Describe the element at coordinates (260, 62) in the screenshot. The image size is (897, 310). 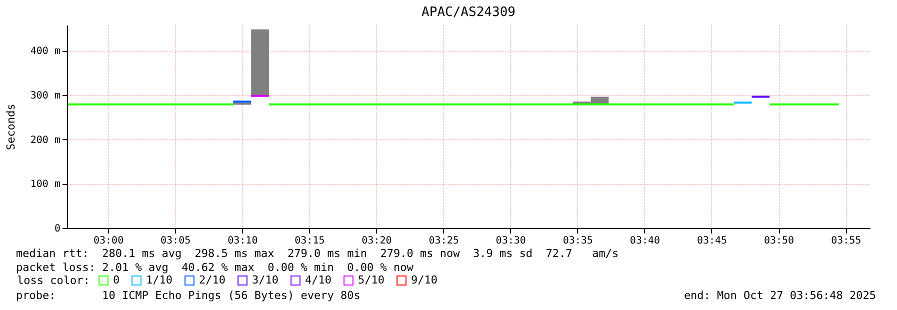
I see `bar` at that location.